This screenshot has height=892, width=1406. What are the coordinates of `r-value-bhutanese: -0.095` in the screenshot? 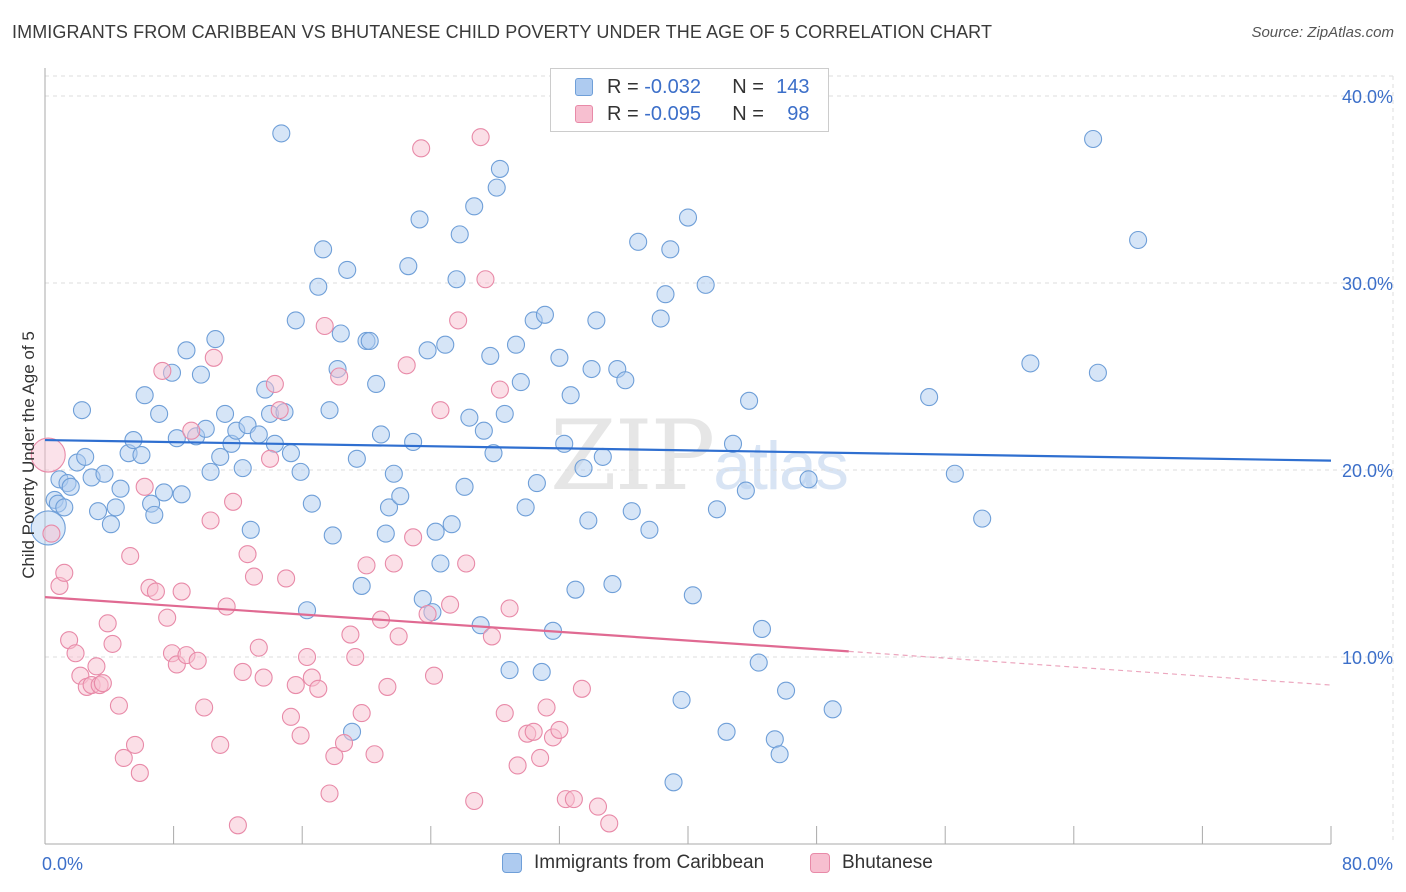 It's located at (672, 113).